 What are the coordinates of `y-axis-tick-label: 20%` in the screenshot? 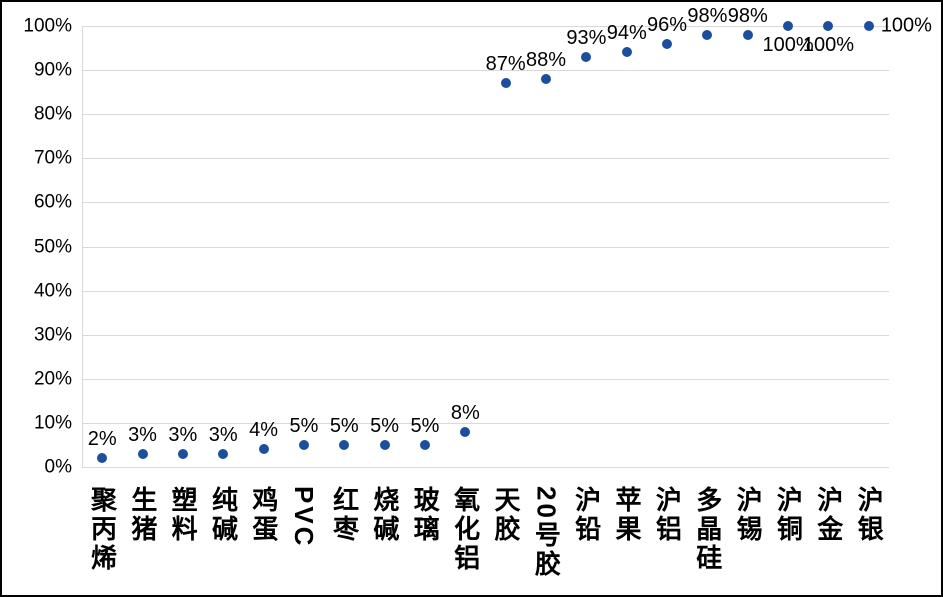 It's located at (52, 379).